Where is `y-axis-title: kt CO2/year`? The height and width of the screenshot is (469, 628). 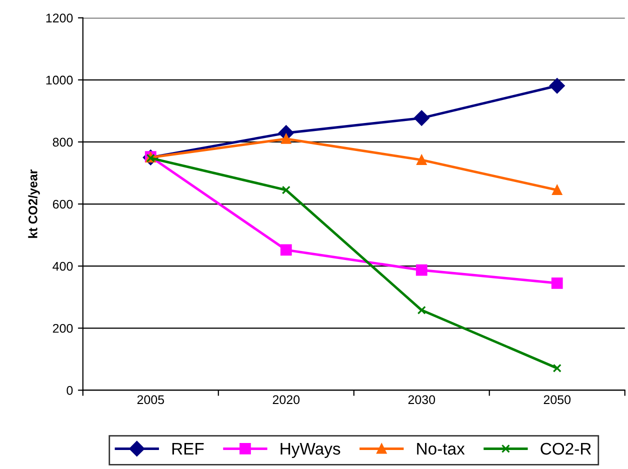 y-axis-title: kt CO2/year is located at coordinates (34, 203).